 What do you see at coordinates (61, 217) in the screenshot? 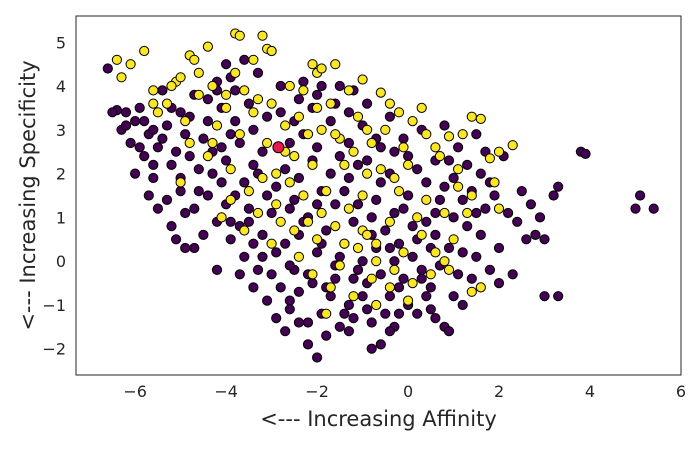
I see `y-tick-label: 1` at bounding box center [61, 217].